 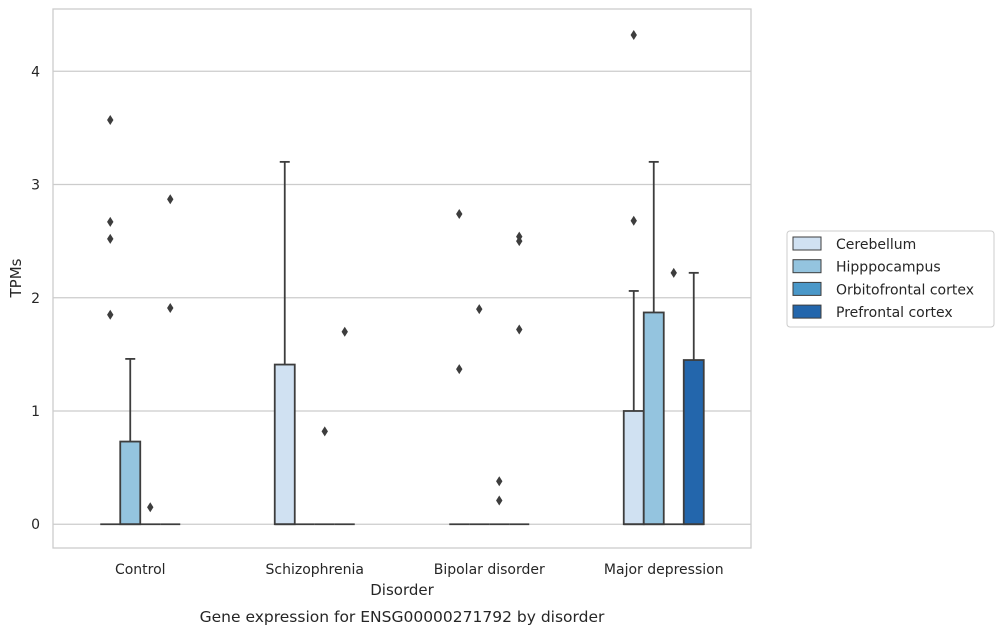 I want to click on x-tick-label: Bipolar disorder, so click(x=489, y=570).